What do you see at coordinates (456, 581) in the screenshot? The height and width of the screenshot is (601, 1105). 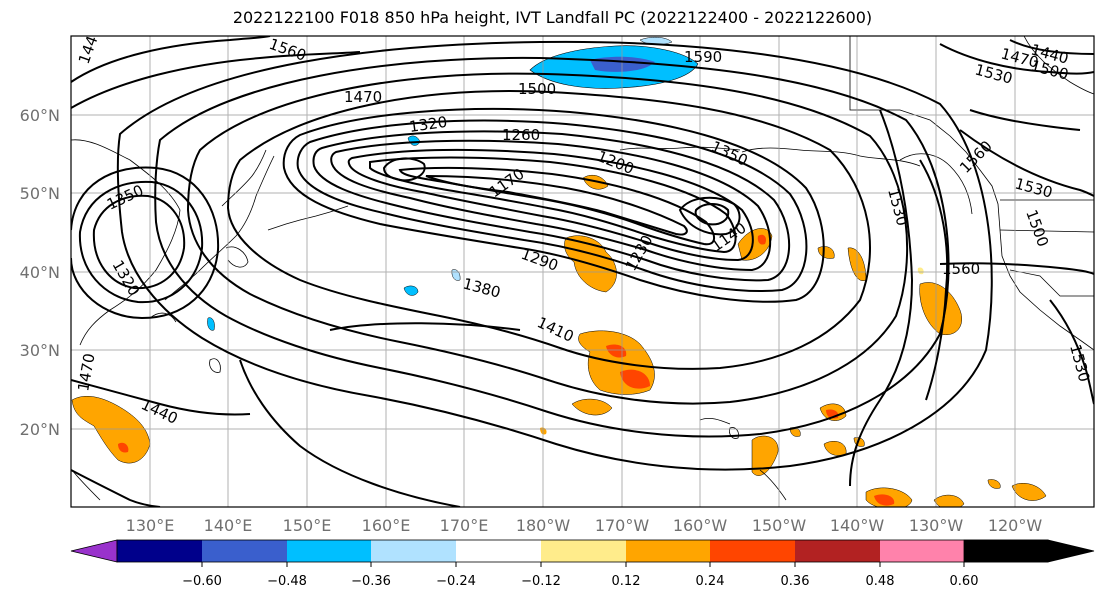 I see `colorbar-tick-label: −0.24` at bounding box center [456, 581].